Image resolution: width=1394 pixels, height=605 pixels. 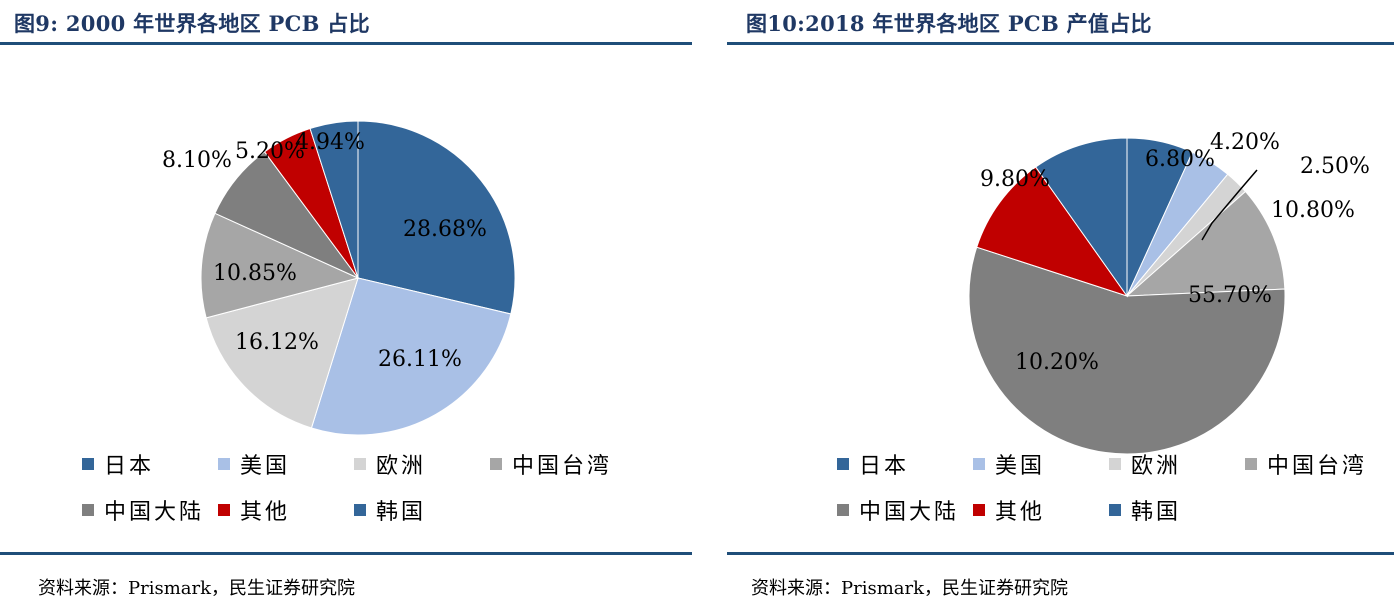 I want to click on leader-line, so click(x=1229, y=205).